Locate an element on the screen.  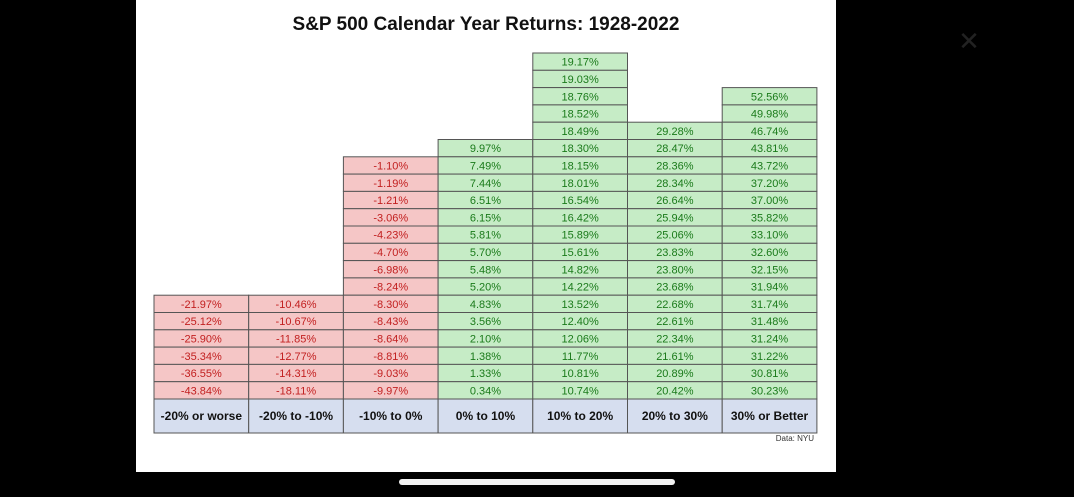
return-value: 5.70% is located at coordinates (485, 253).